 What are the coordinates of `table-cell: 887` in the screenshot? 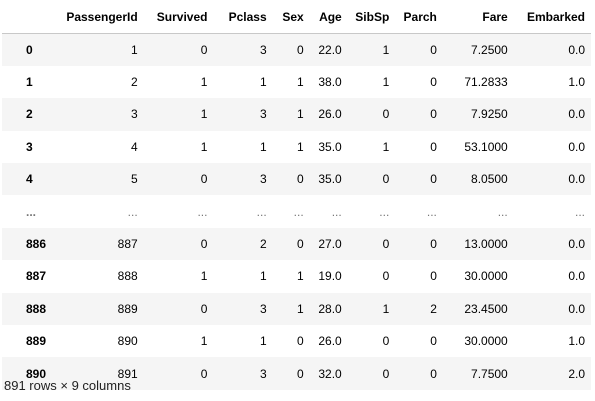 It's located at (127, 244).